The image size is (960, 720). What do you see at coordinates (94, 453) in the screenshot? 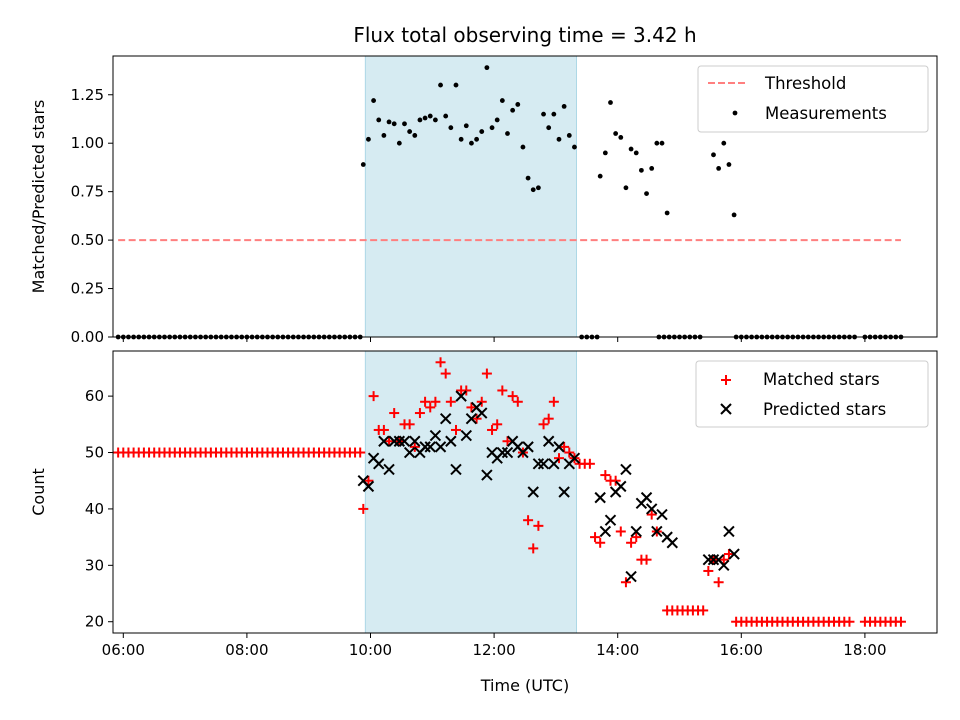
I see `y-tick-label: 50` at bounding box center [94, 453].